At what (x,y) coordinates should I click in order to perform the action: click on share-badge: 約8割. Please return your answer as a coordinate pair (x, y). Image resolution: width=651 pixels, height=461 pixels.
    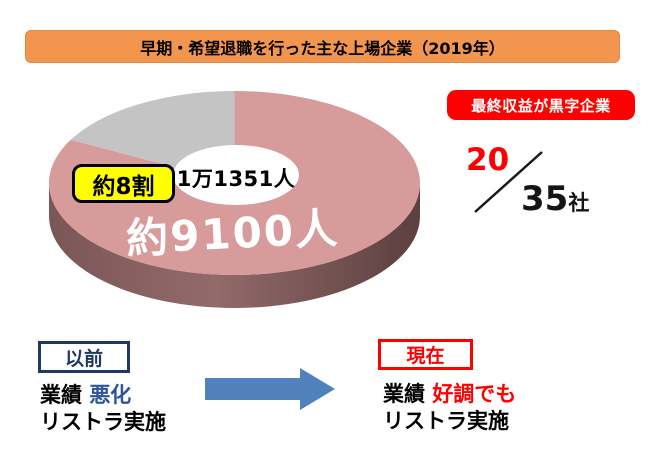
    Looking at the image, I should click on (123, 183).